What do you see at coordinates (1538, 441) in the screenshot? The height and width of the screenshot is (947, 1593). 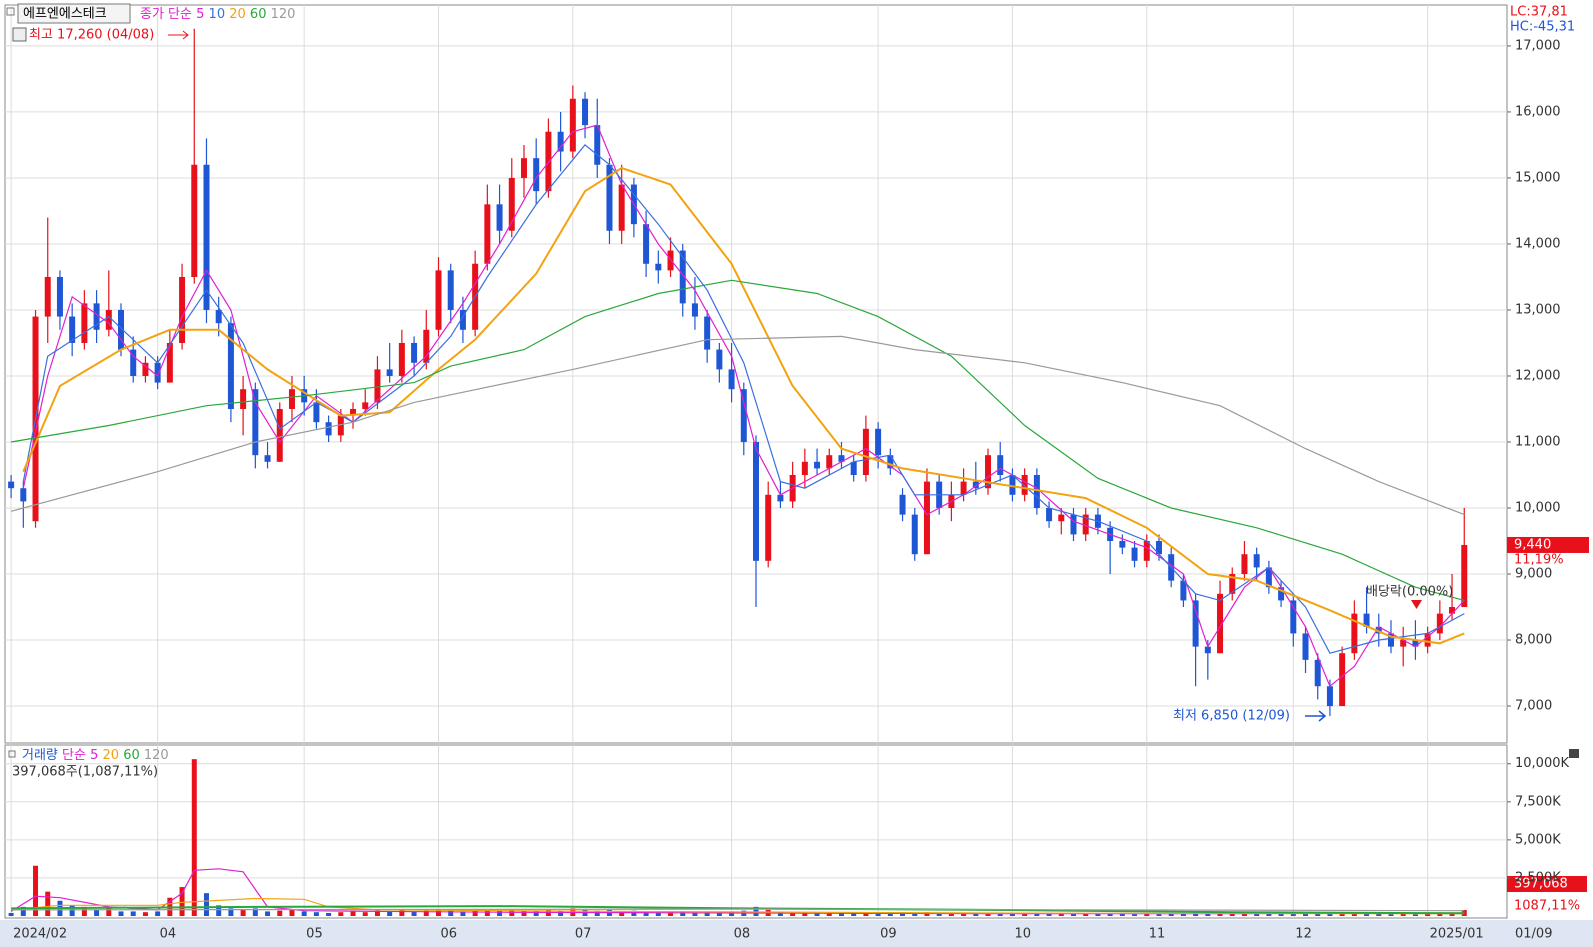 I see `y-tick-label: 11,000` at bounding box center [1538, 441].